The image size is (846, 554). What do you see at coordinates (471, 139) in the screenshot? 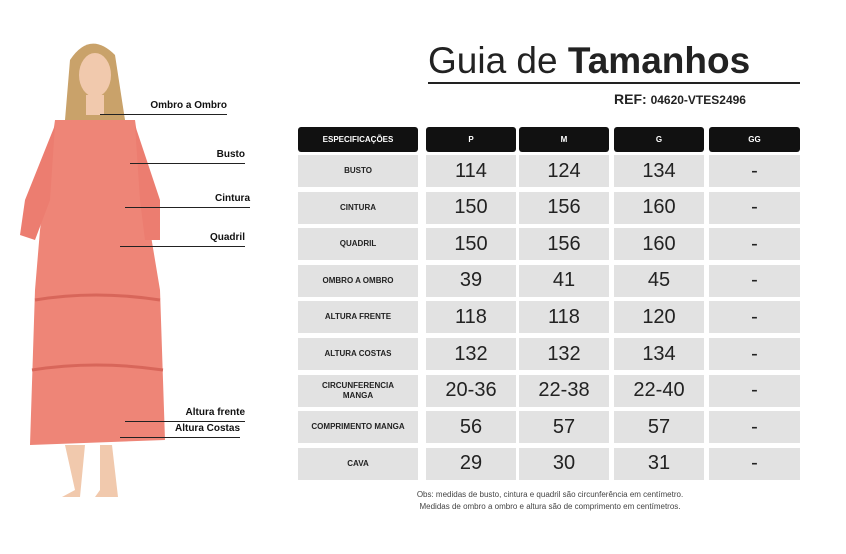
I see `column-header: P` at bounding box center [471, 139].